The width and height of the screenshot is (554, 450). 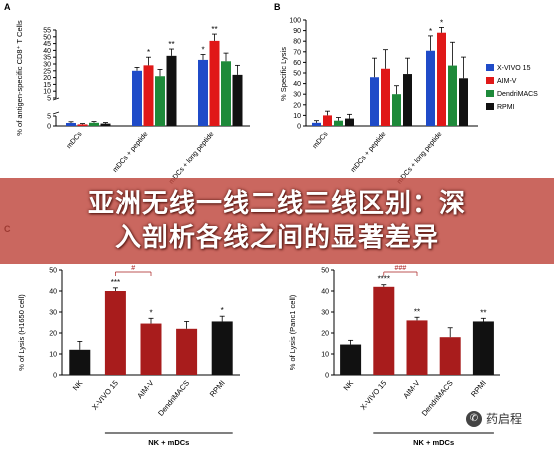 I want to click on panel-b-y-tick-label: 10, so click(x=297, y=116).